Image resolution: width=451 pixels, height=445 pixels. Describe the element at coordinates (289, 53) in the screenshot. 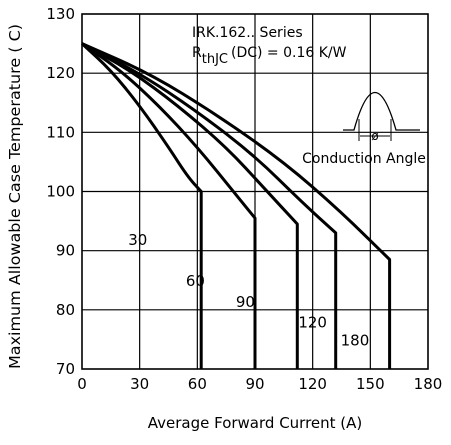

I see `rth-value: (DC) = 0.16 K/W` at that location.